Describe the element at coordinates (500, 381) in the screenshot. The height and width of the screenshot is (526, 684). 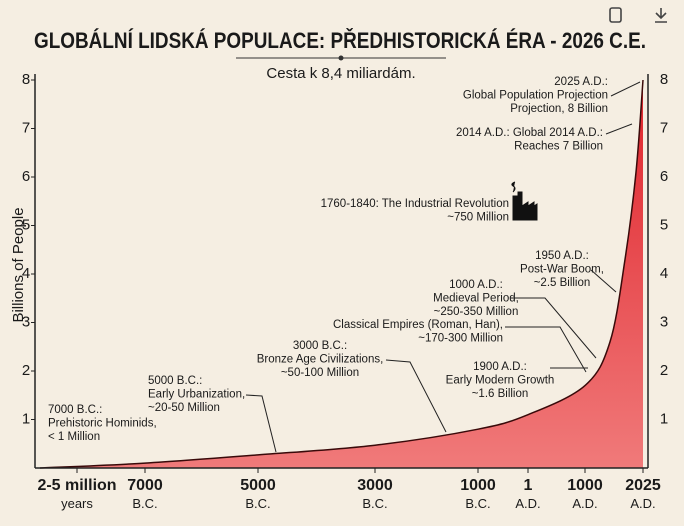
I see `annotation: Early Modern Growth` at that location.